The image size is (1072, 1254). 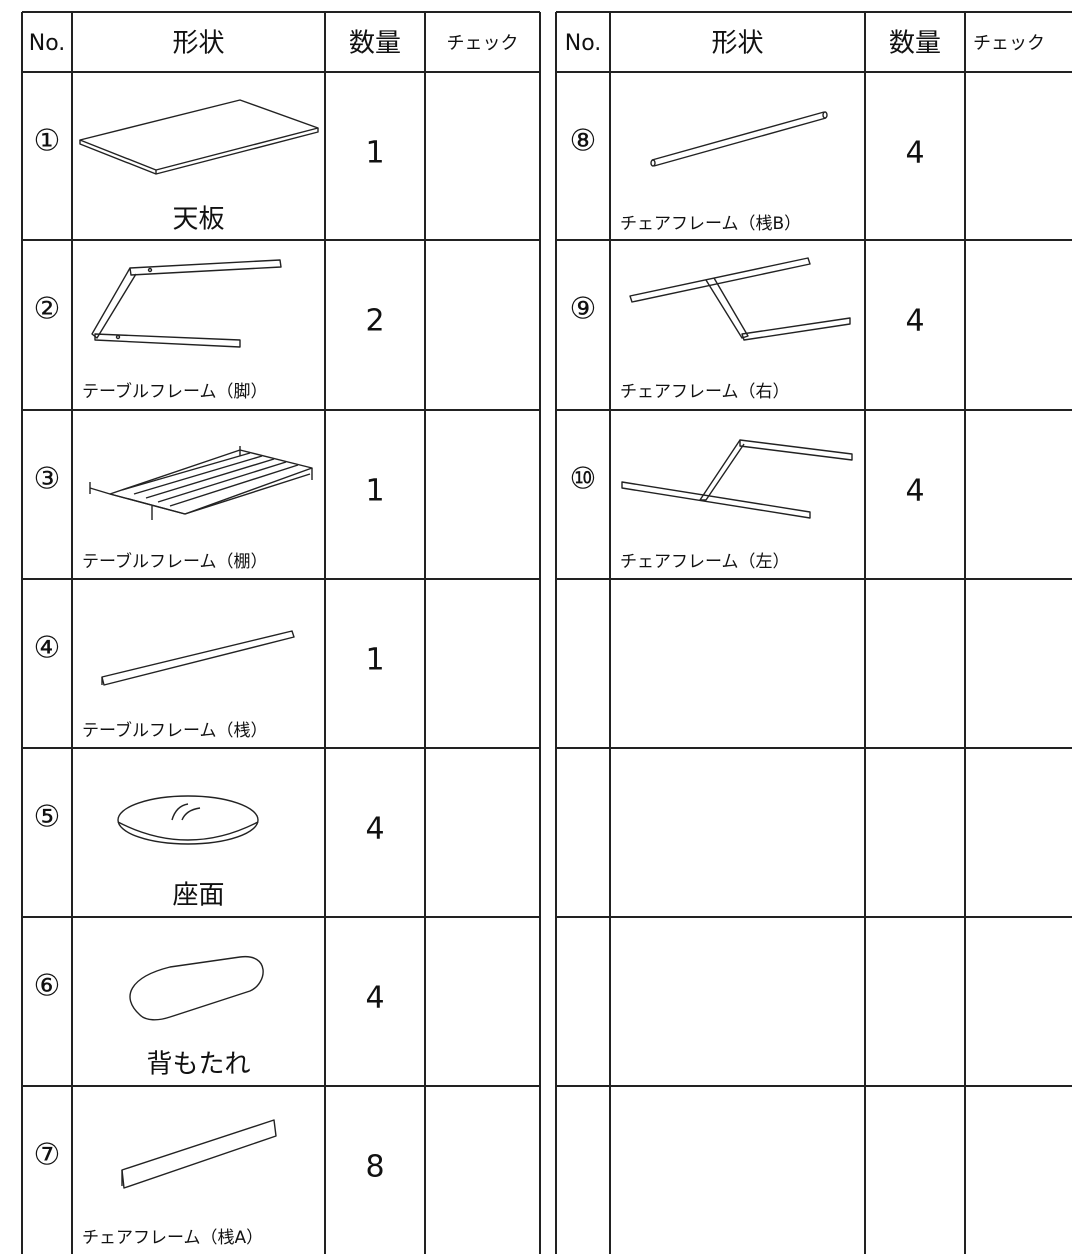 I want to click on part-name: チェアフレーム（桟A）, so click(x=172, y=1238).